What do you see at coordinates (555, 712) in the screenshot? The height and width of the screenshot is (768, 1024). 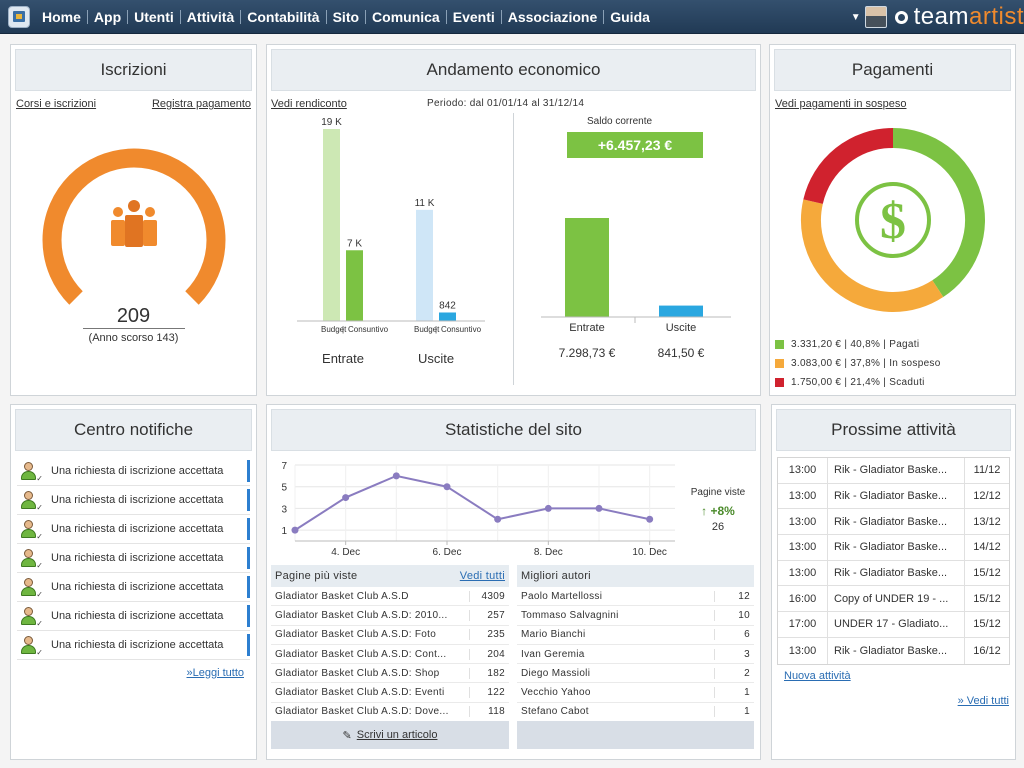 I see `row-name: Stefano Cabot` at bounding box center [555, 712].